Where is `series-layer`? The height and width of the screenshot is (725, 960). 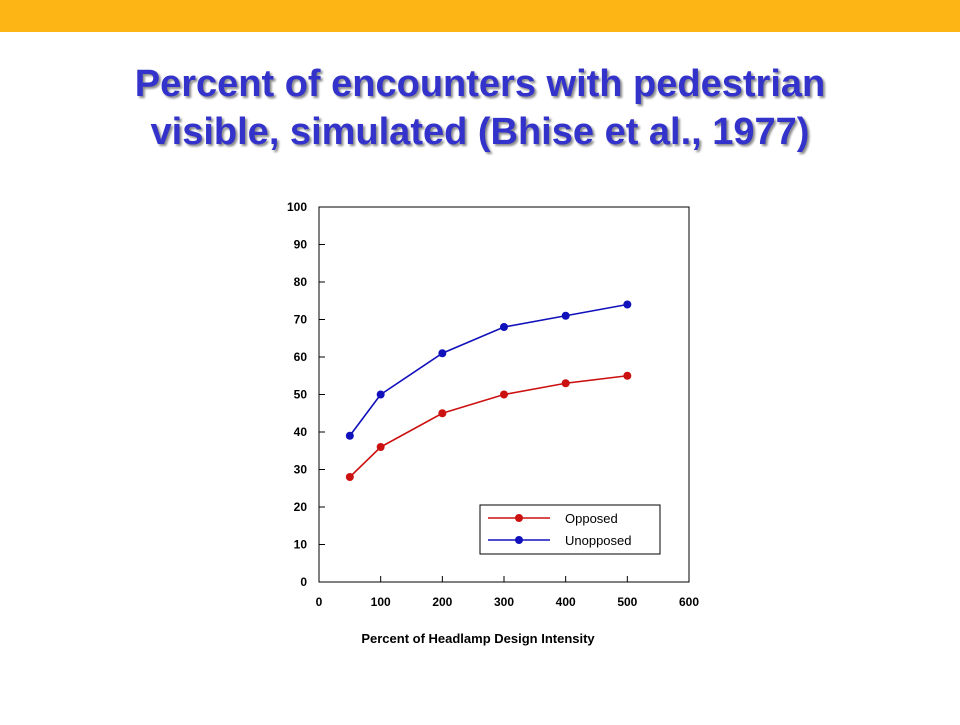 series-layer is located at coordinates (488, 390).